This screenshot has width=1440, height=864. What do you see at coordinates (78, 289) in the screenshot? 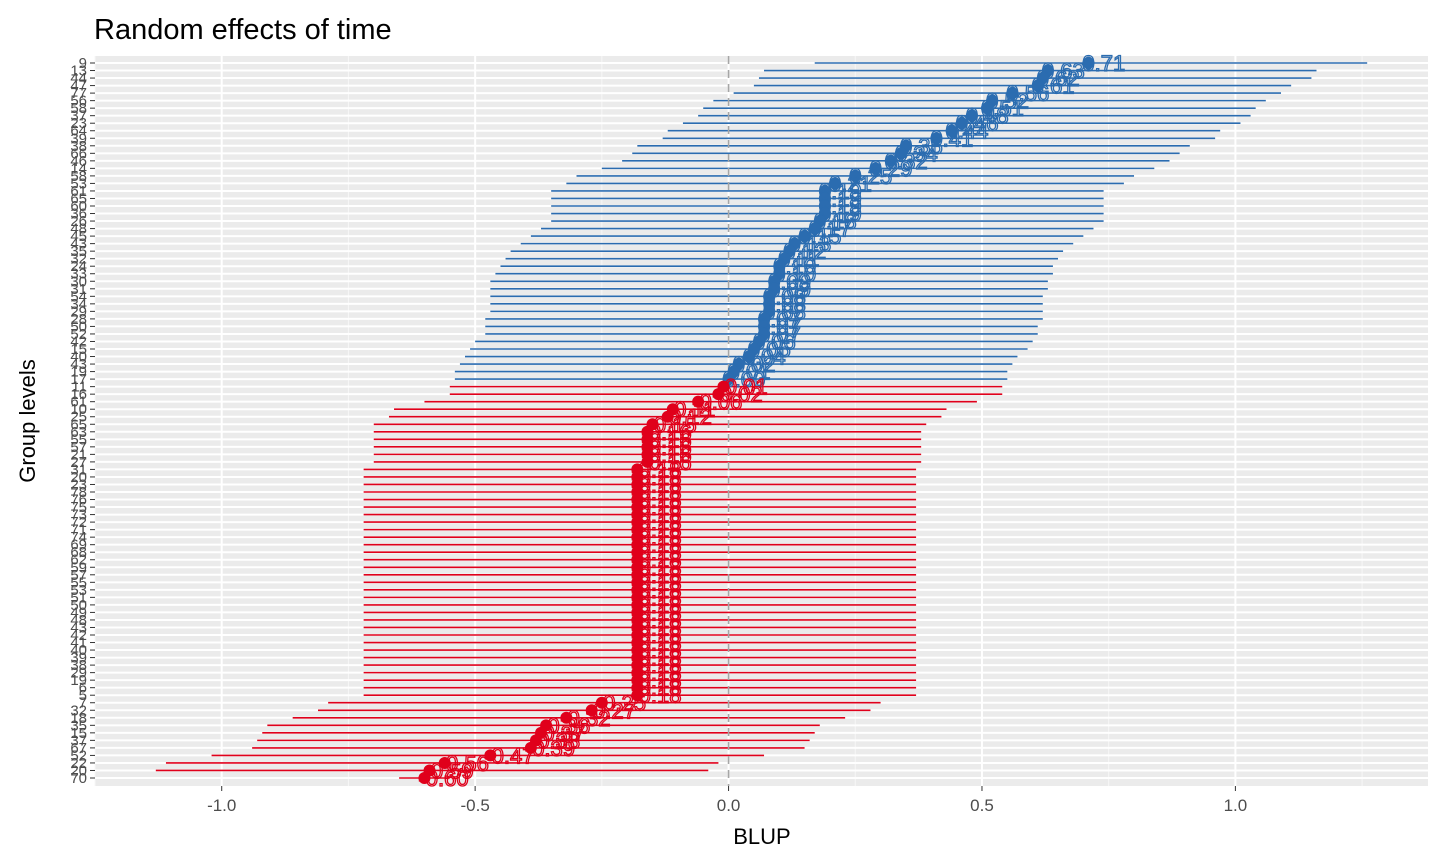
I see `y-tick-label: 31` at bounding box center [78, 289].